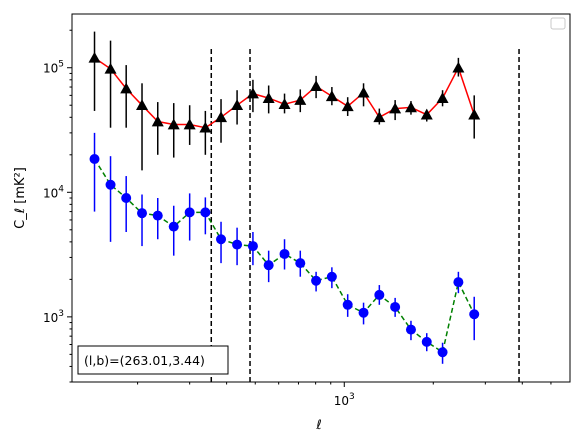 Image resolution: width=580 pixels, height=441 pixels. What do you see at coordinates (53, 68) in the screenshot?
I see `y-tick-label: 10⁵` at bounding box center [53, 68].